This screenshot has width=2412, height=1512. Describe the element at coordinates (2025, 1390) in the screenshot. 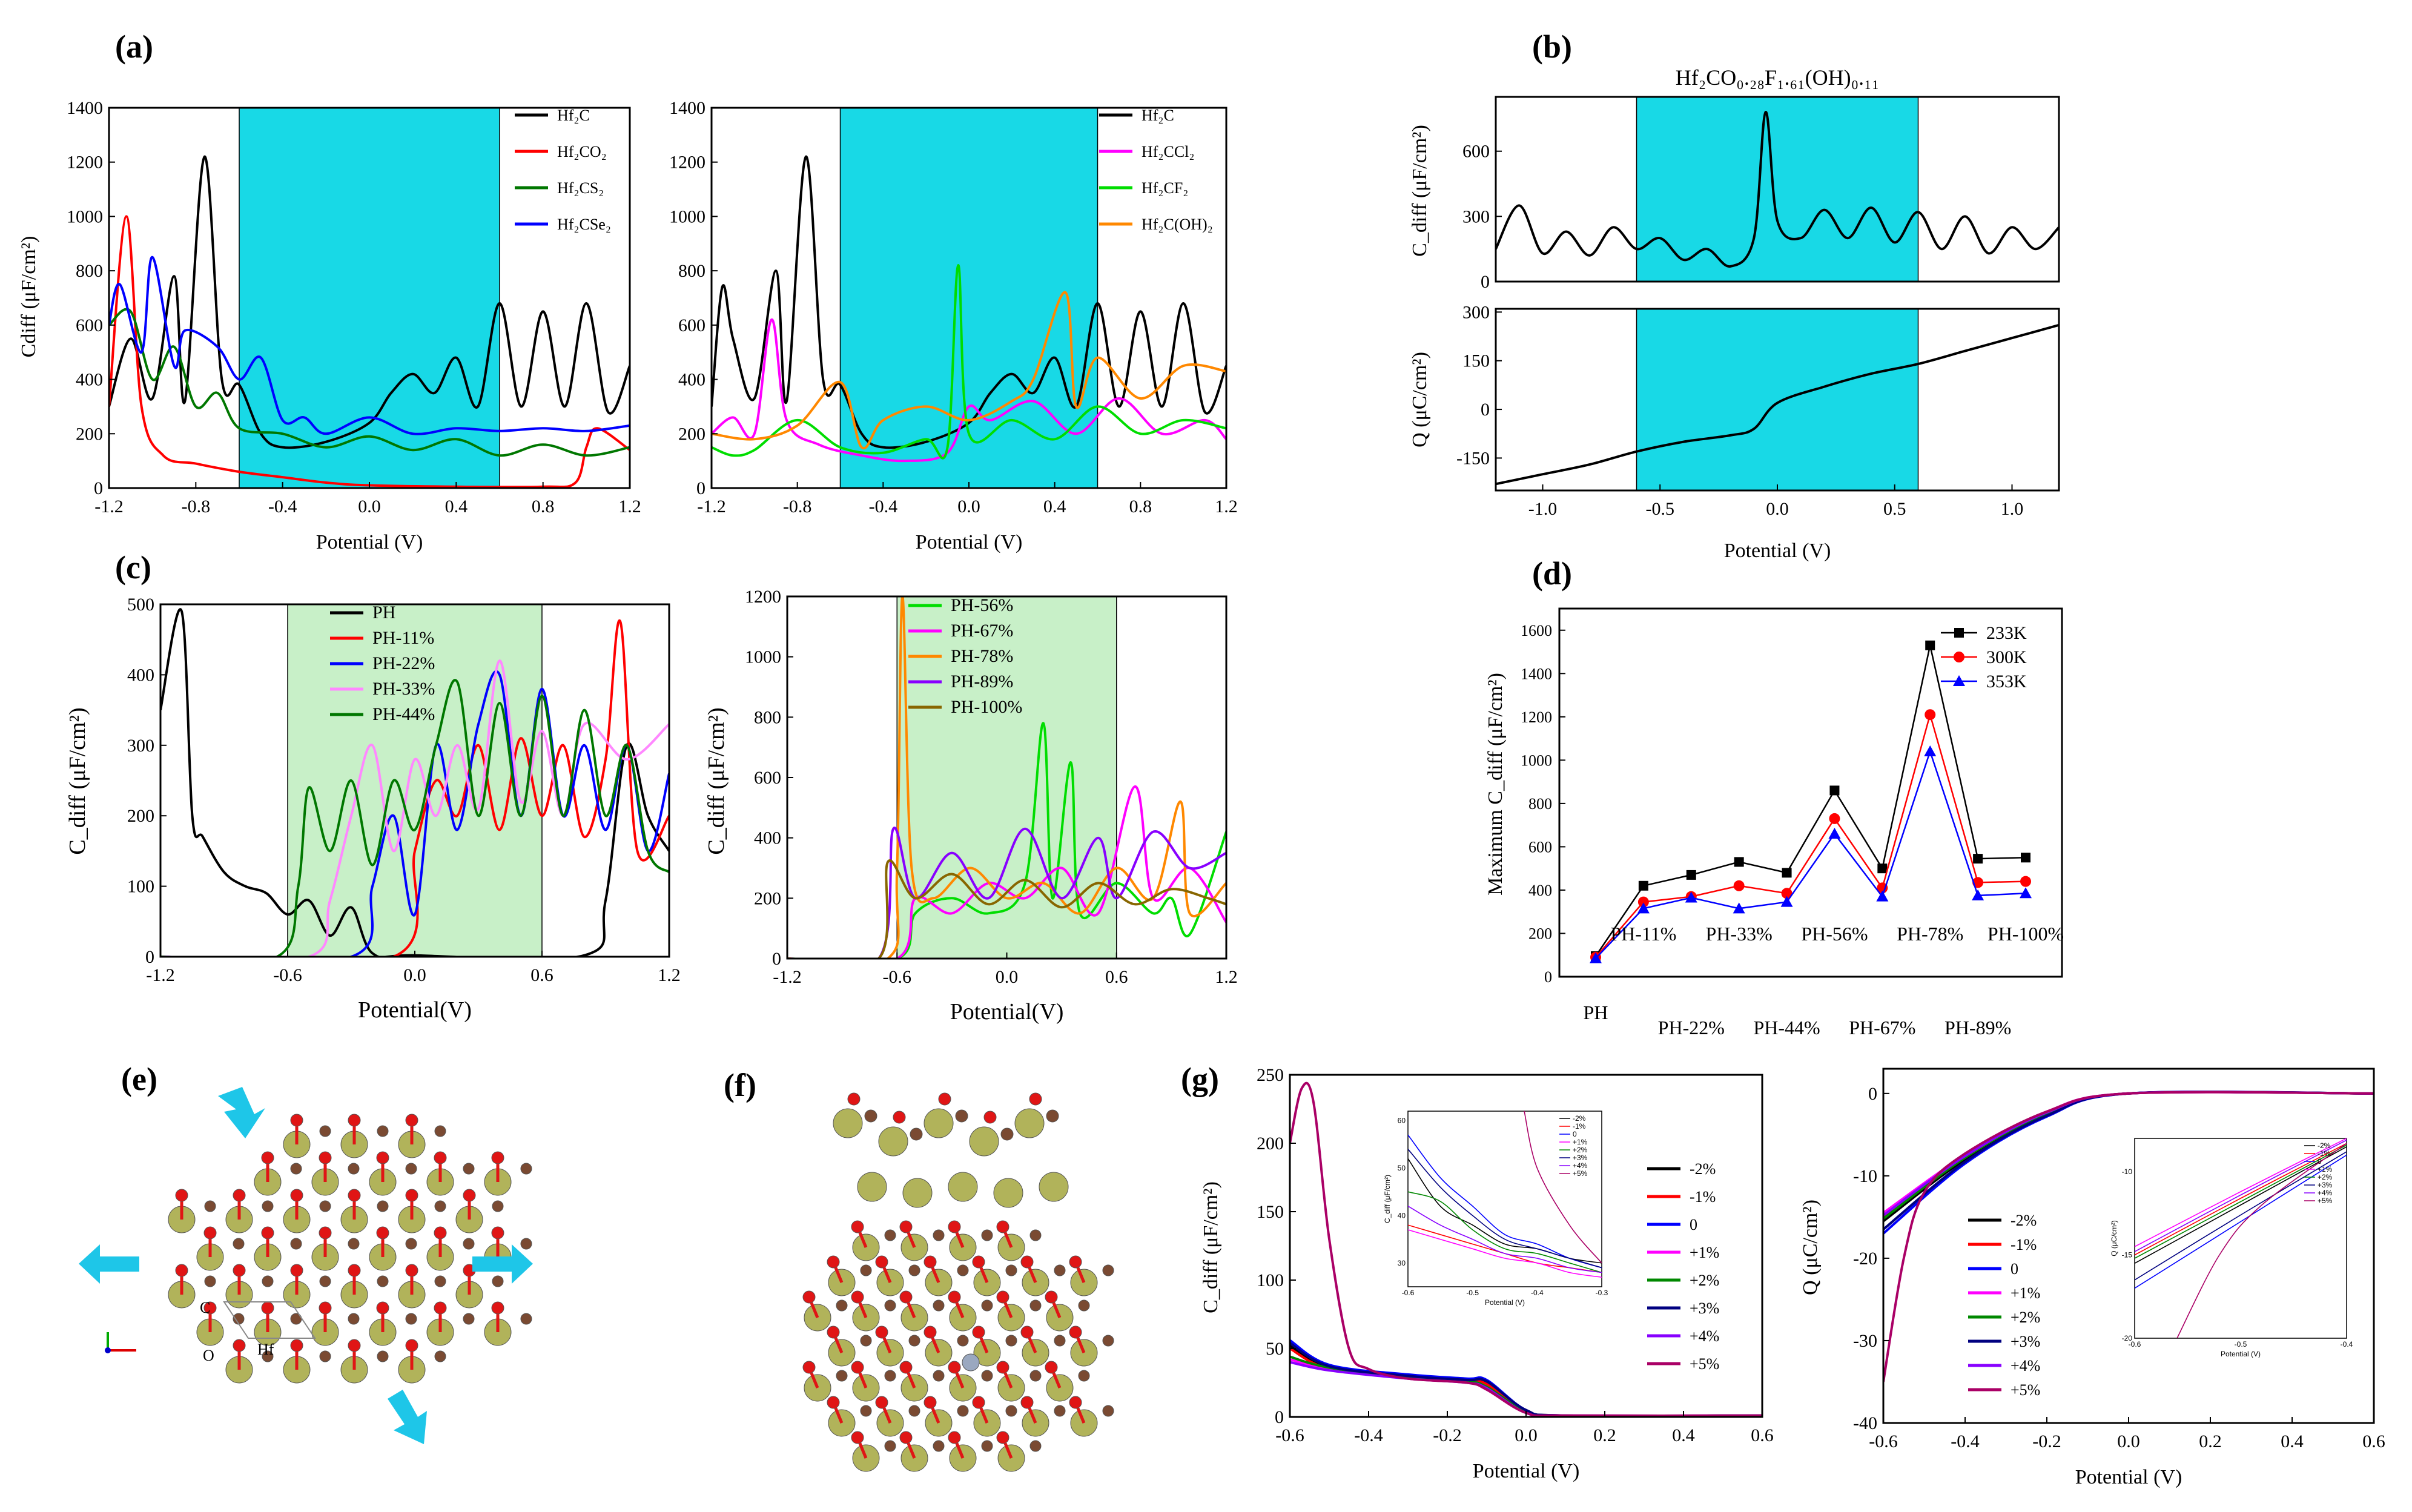

I see `legend-label: +5%` at that location.